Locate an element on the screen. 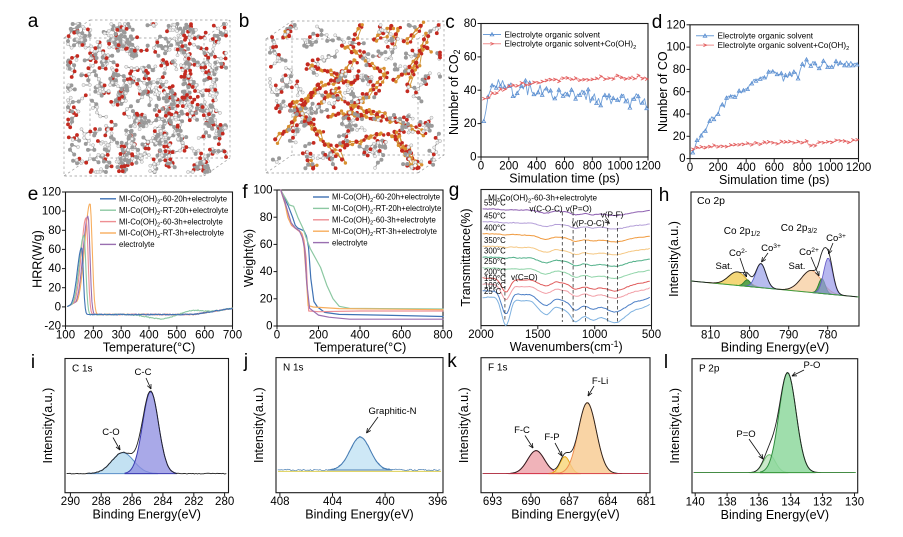  svg-text: Number of CO2​ is located at coordinates (454, 92).